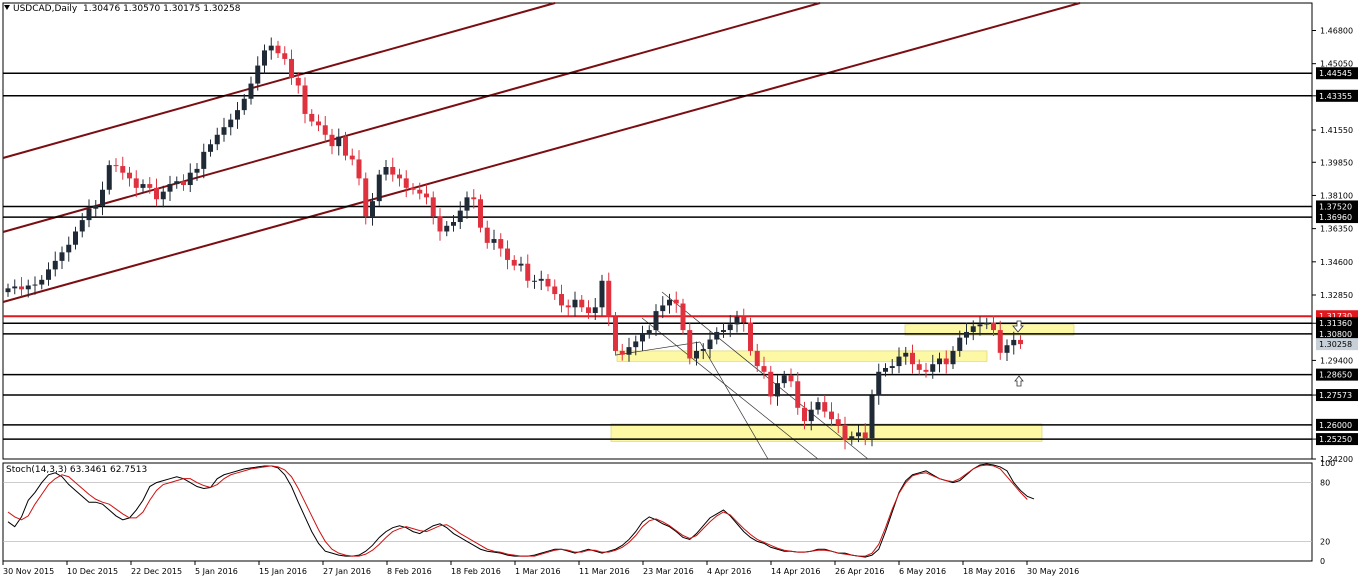 Image resolution: width=1358 pixels, height=581 pixels. I want to click on support-zone, so click(826, 432).